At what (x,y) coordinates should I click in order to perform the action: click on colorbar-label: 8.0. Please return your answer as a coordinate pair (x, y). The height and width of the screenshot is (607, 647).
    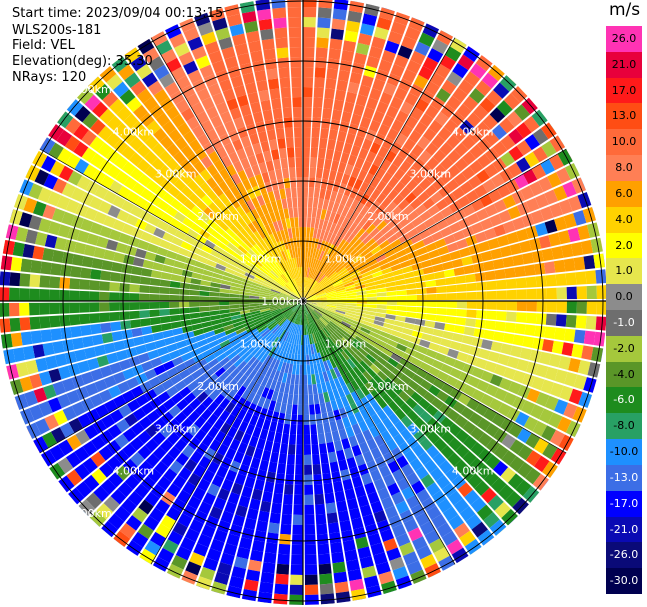
    Looking at the image, I should click on (624, 168).